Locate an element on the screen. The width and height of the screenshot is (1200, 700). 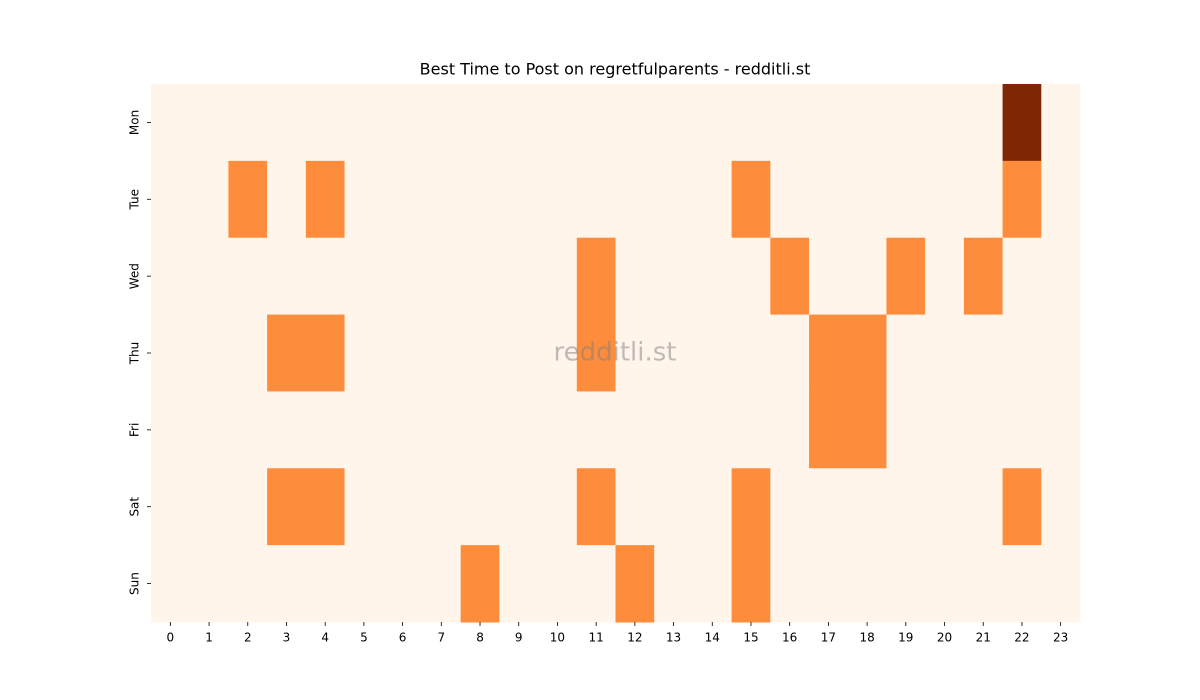
x-tick-label: 21 is located at coordinates (983, 638).